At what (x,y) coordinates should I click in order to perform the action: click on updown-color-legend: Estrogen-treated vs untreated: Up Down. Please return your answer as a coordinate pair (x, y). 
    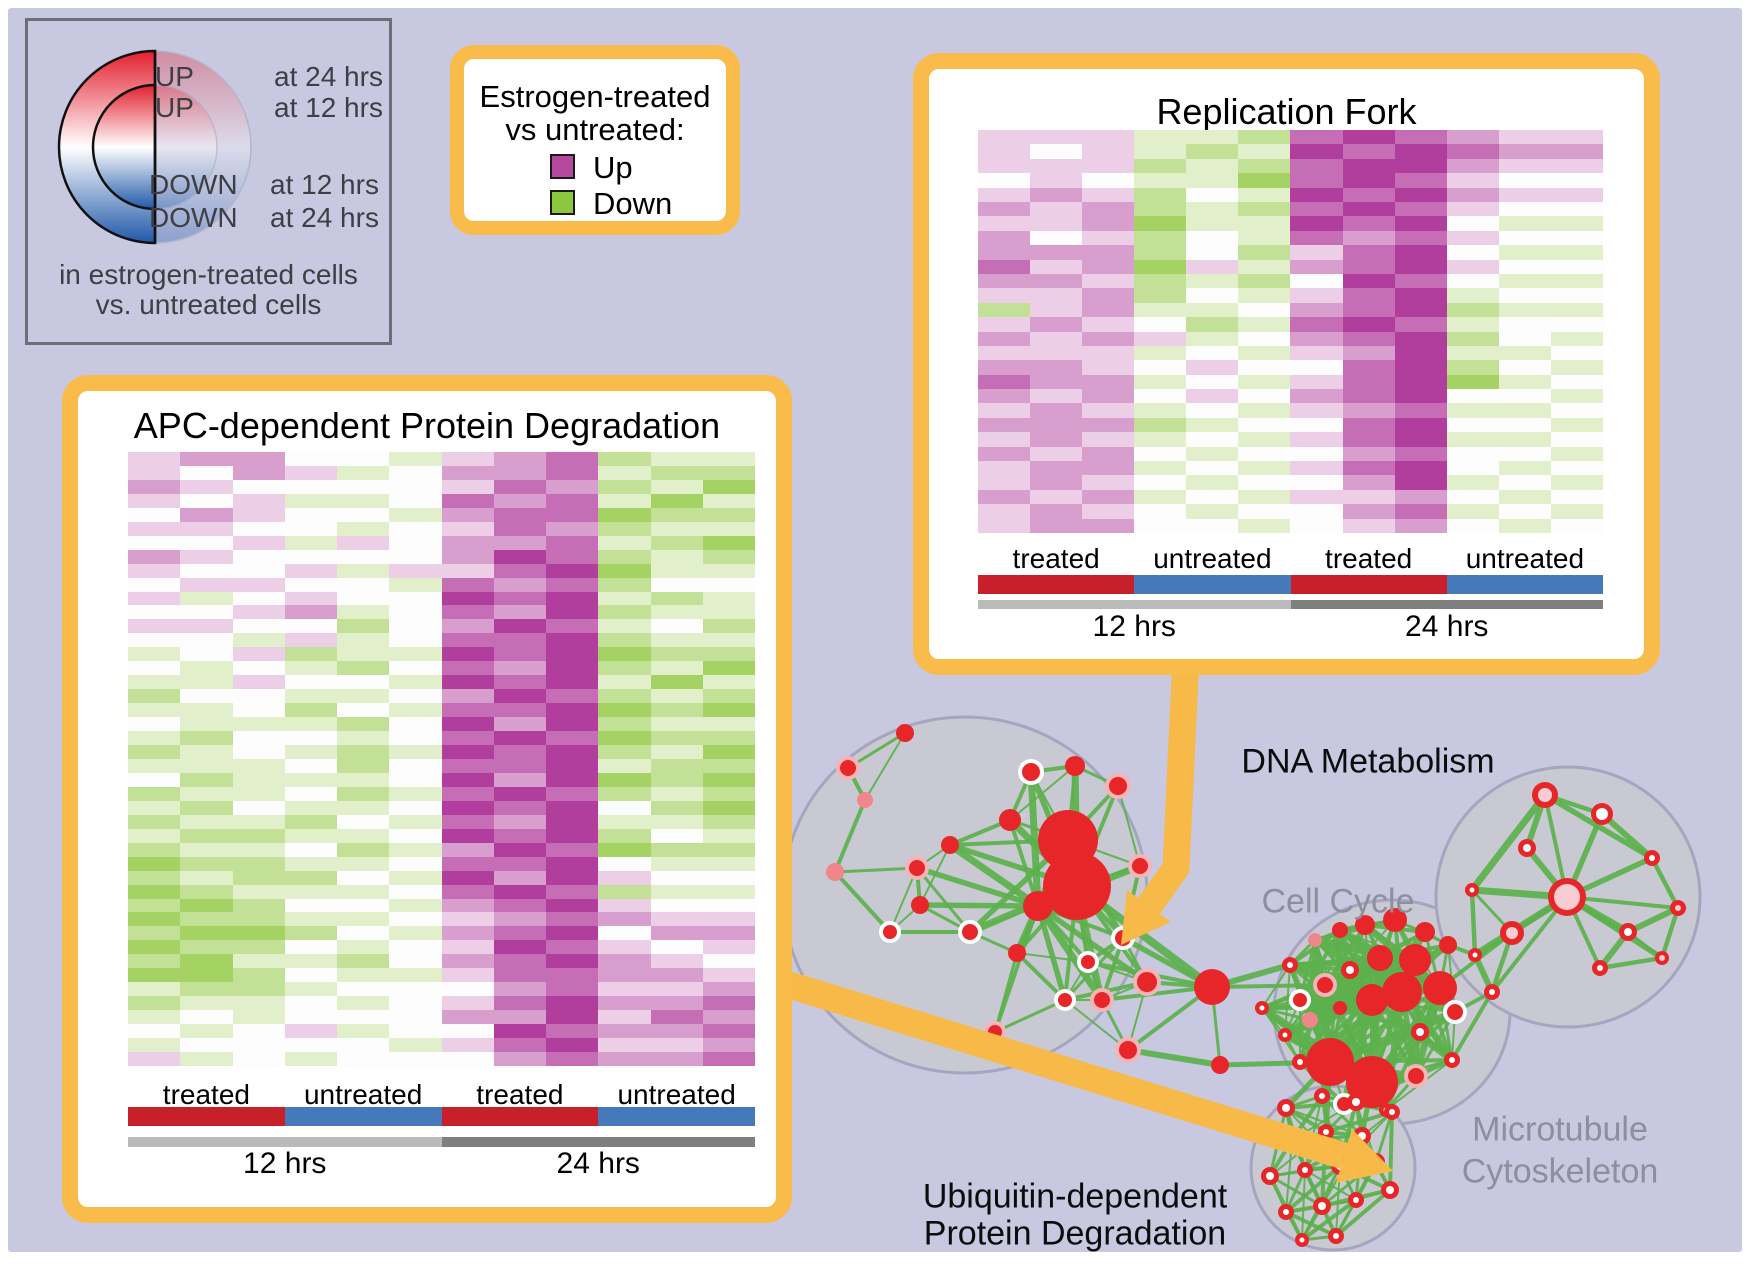
    Looking at the image, I should click on (595, 140).